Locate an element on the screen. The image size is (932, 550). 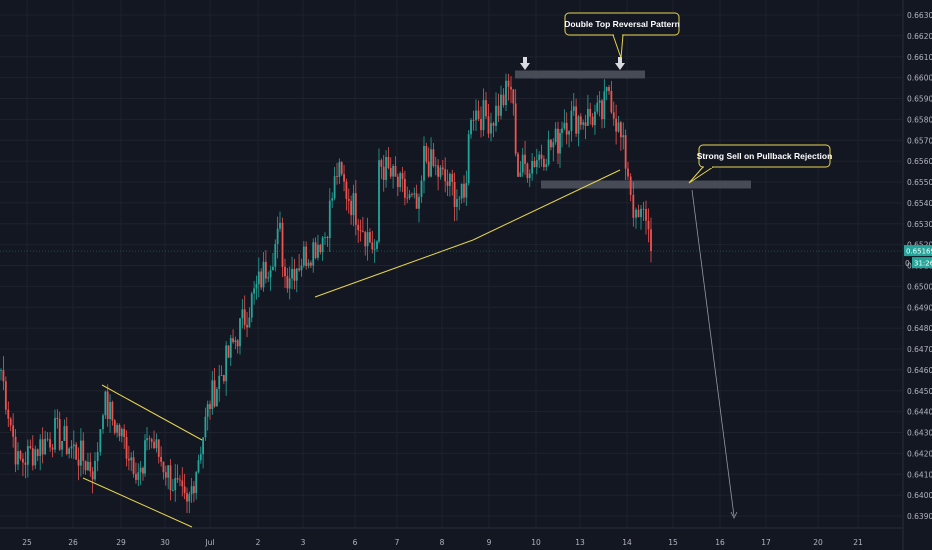
down-arrow-marker is located at coordinates (525, 63).